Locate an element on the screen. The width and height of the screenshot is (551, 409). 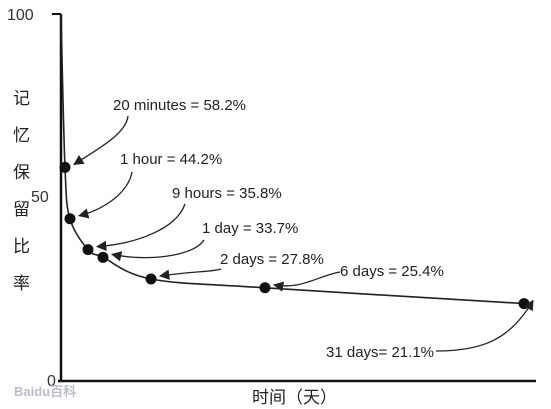
annotation-label: 20 minutes = 58.2% is located at coordinates (179, 105).